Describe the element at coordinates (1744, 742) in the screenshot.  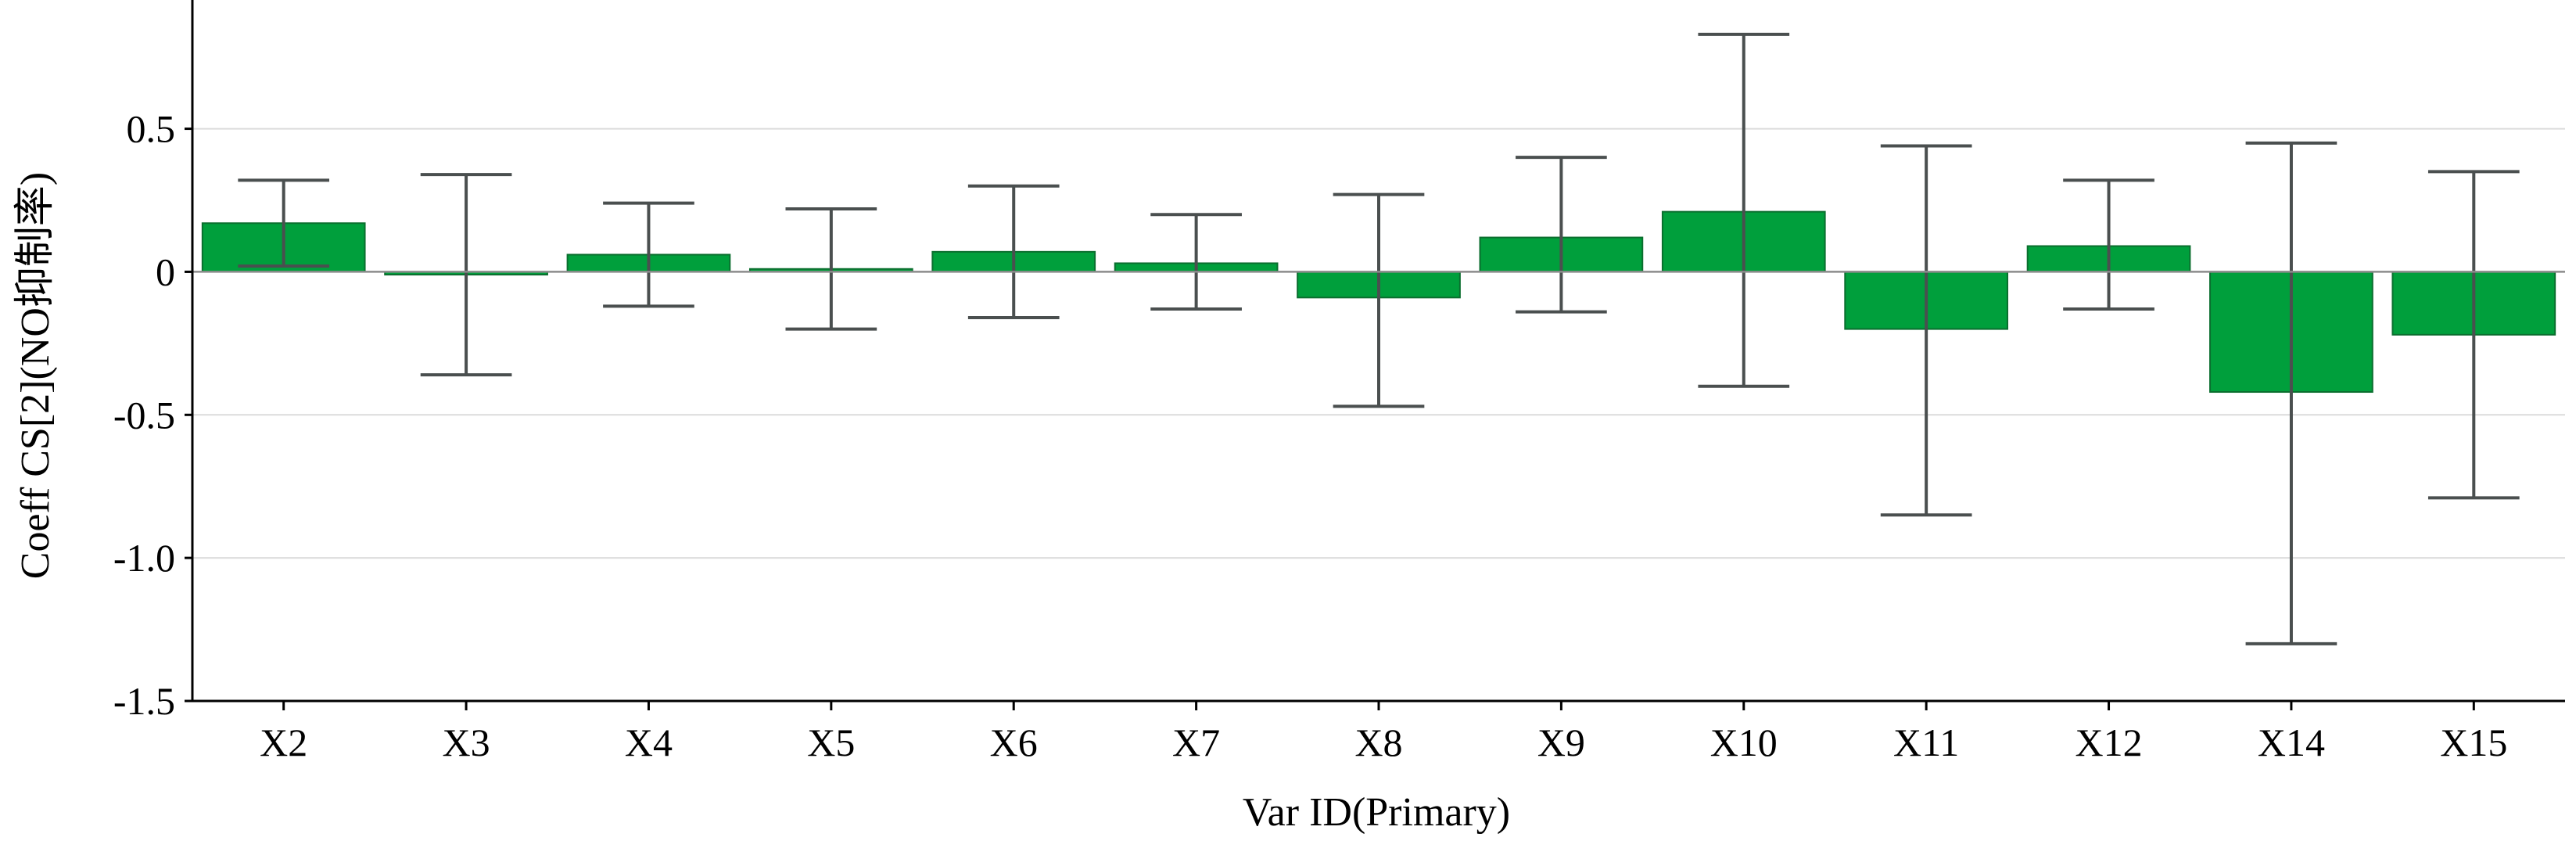
I see `x-tick-label: X10` at that location.